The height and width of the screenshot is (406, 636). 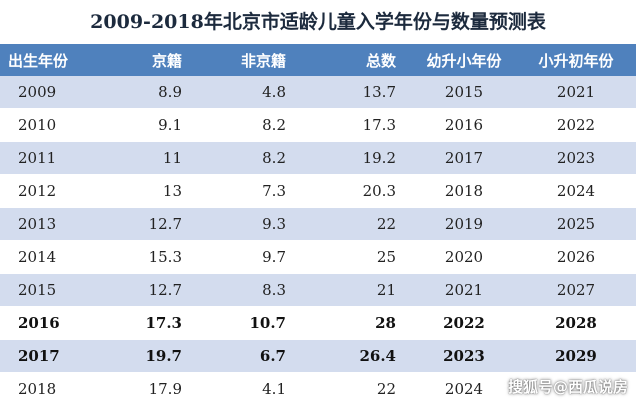 I want to click on cell-primary-year: 2015, so click(x=464, y=92).